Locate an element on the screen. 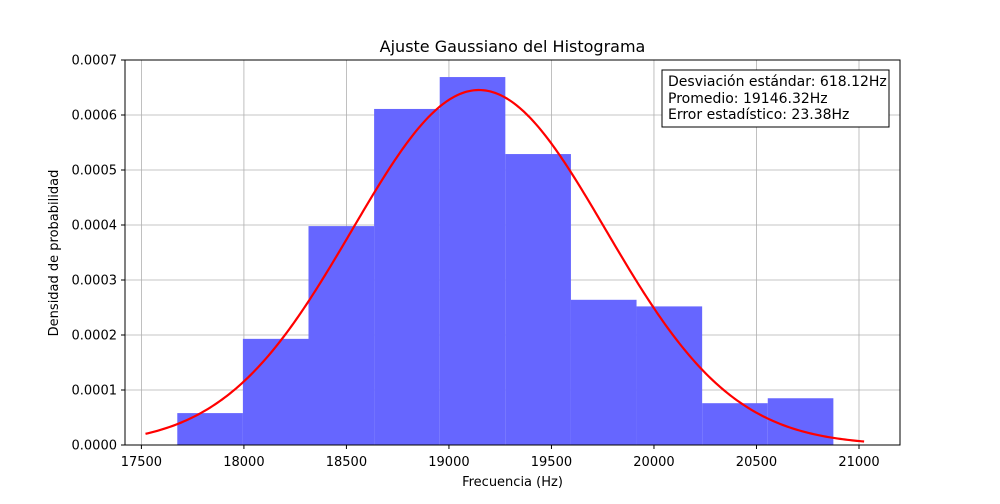  x-tick-label: 18000 is located at coordinates (243, 462).